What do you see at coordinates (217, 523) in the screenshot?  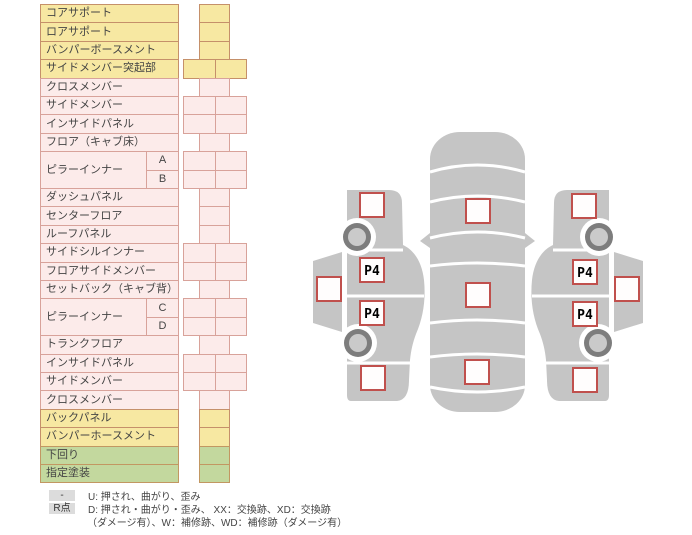 I see `legend-text-d-cont: （ダメージ有）、W：補修跡、WD：補修跡（ダメージ有）` at bounding box center [217, 523].